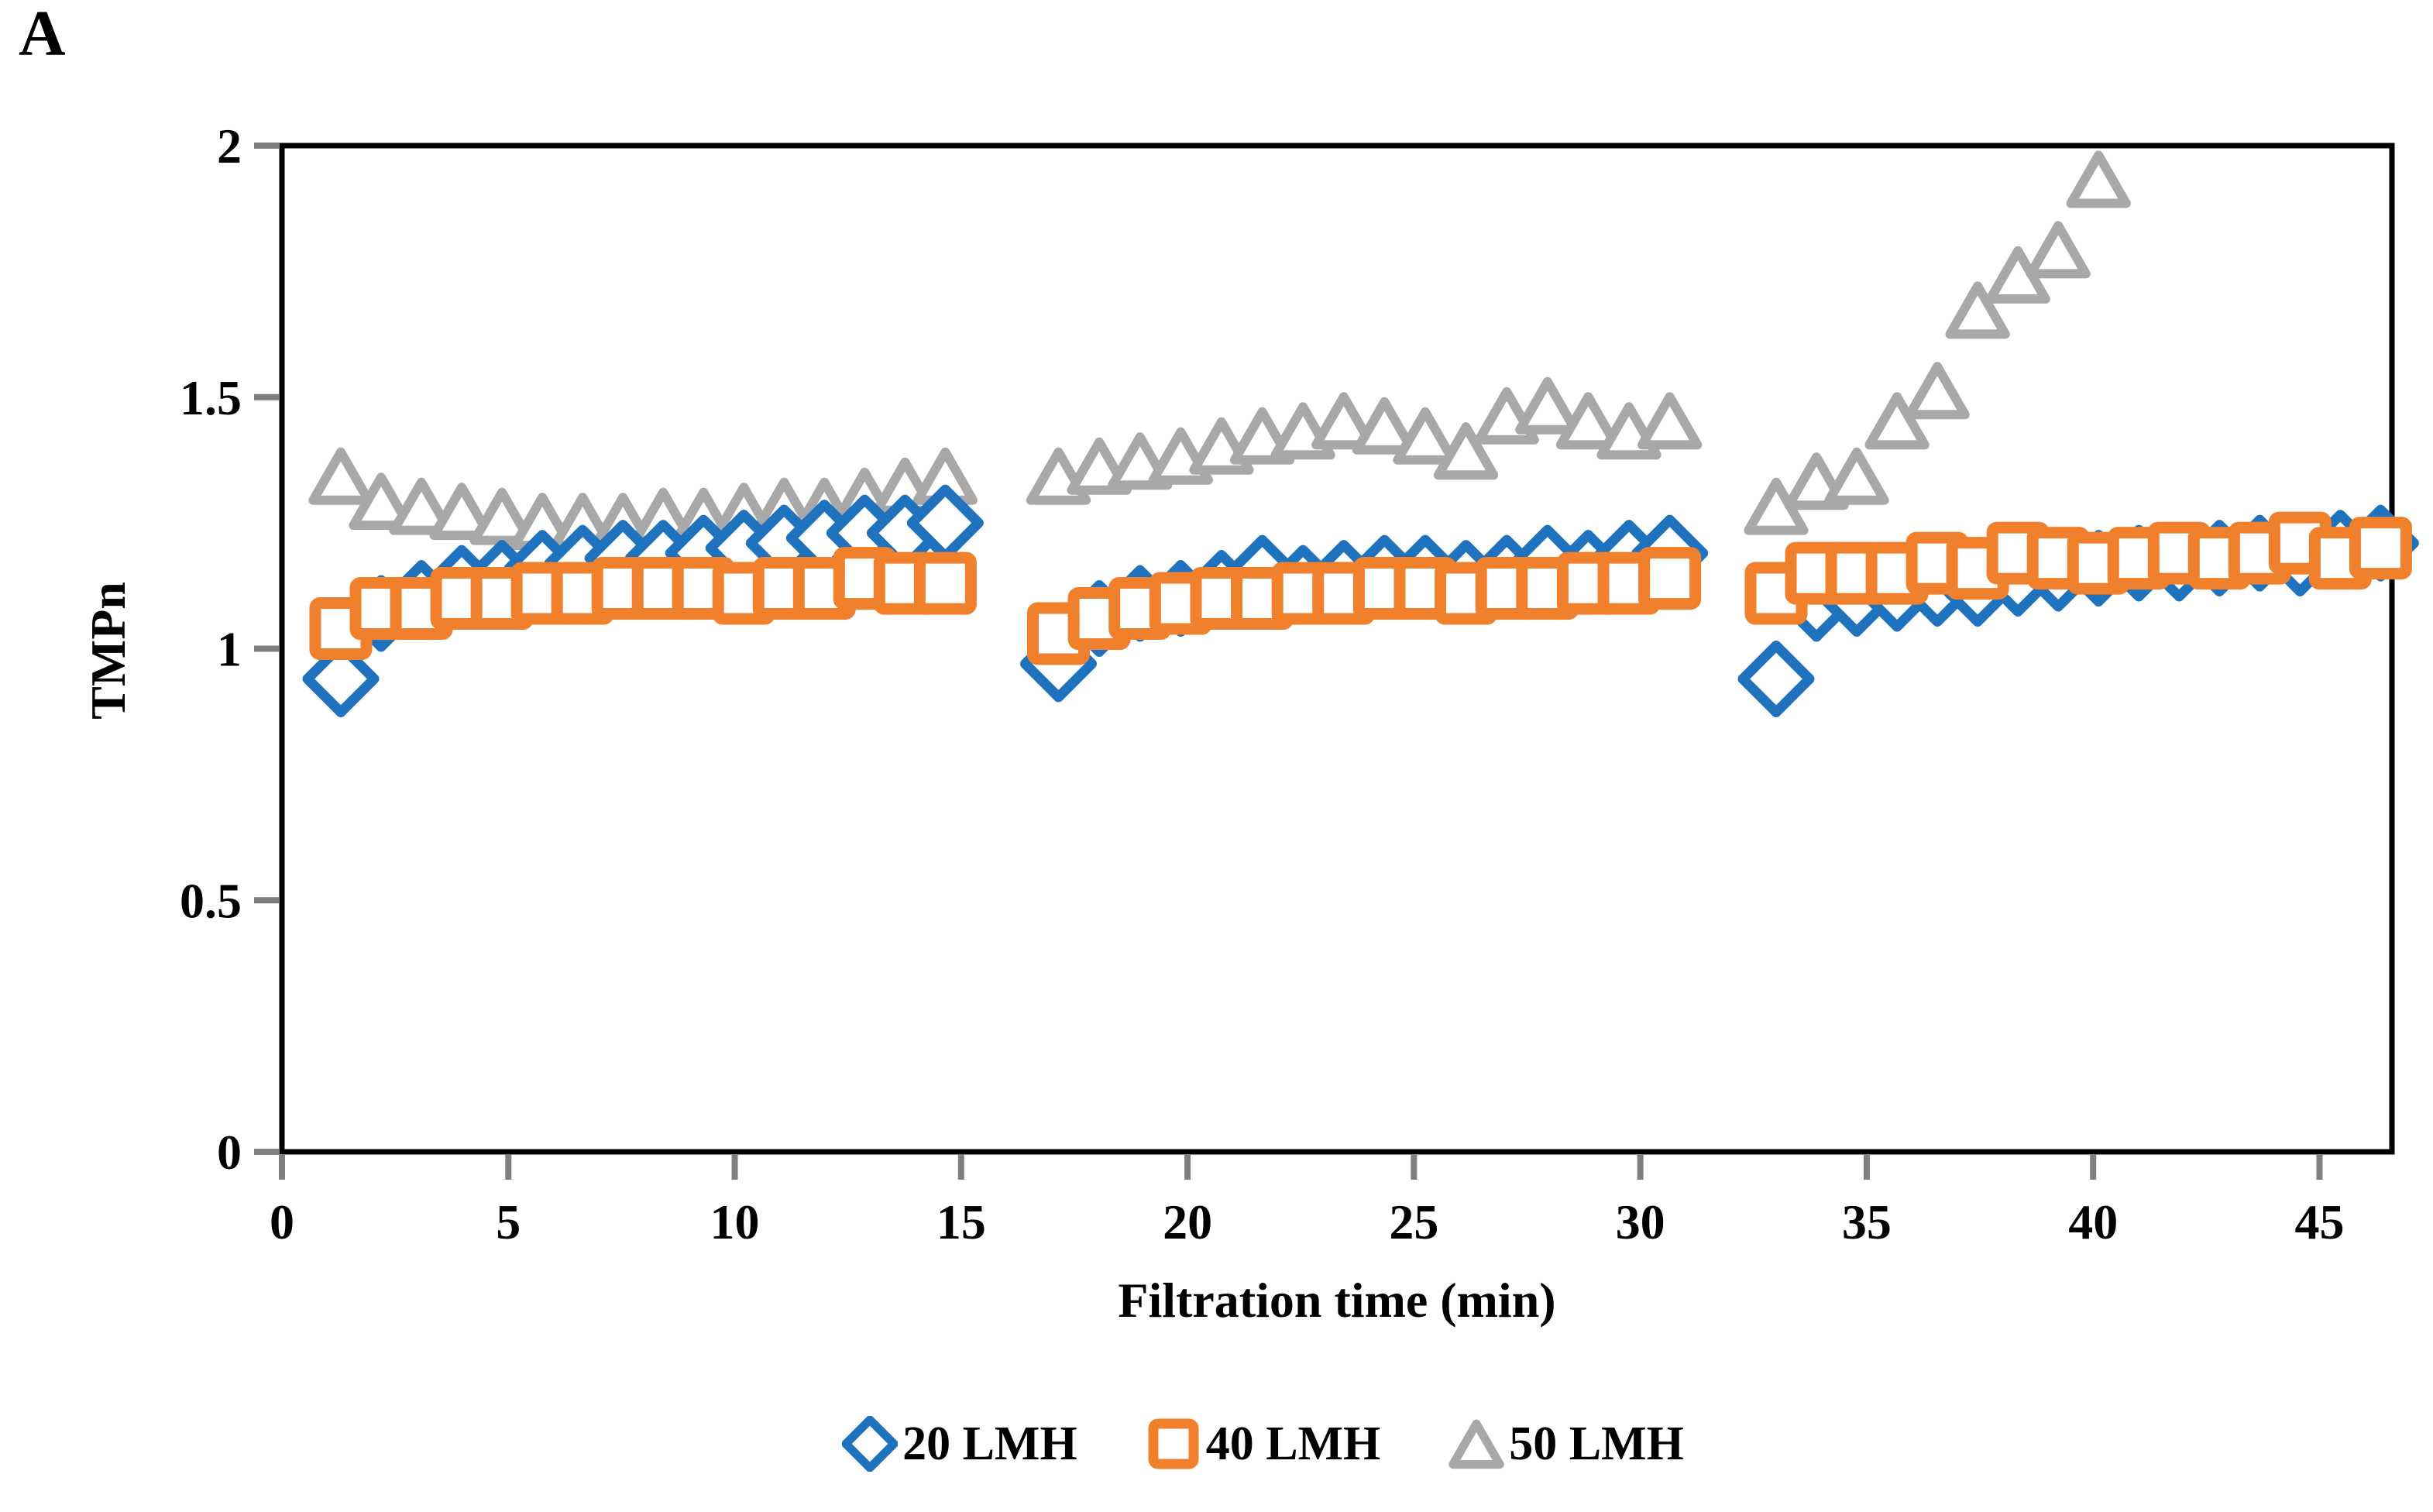  What do you see at coordinates (229, 1152) in the screenshot?
I see `y-tick-label: 0` at bounding box center [229, 1152].